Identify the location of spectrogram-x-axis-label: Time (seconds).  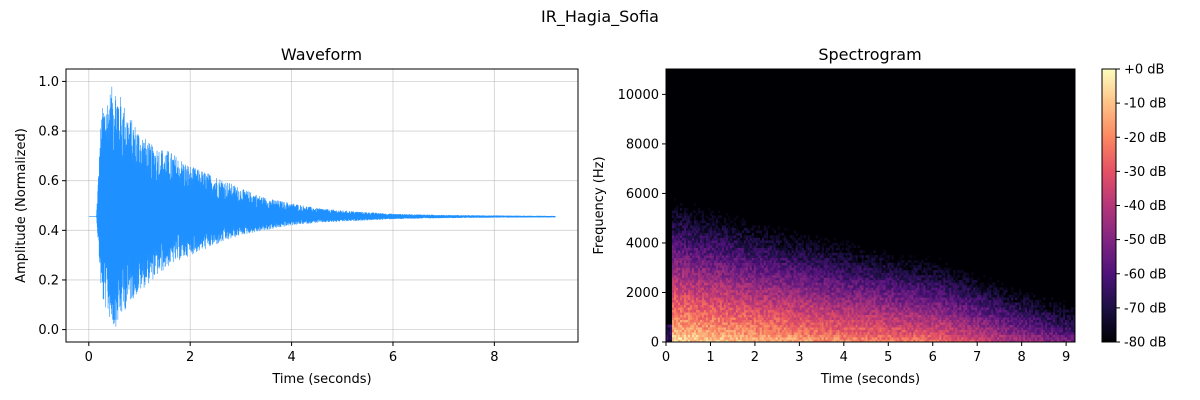
(870, 379).